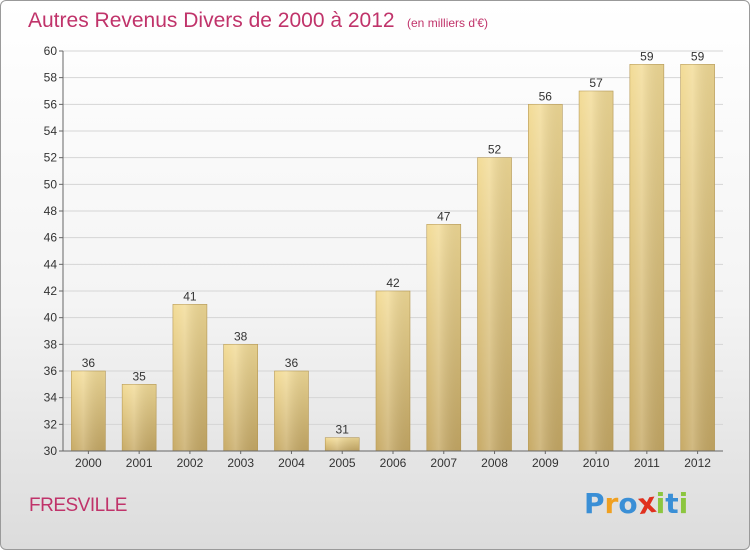  I want to click on x-tick-label: 2009, so click(545, 463).